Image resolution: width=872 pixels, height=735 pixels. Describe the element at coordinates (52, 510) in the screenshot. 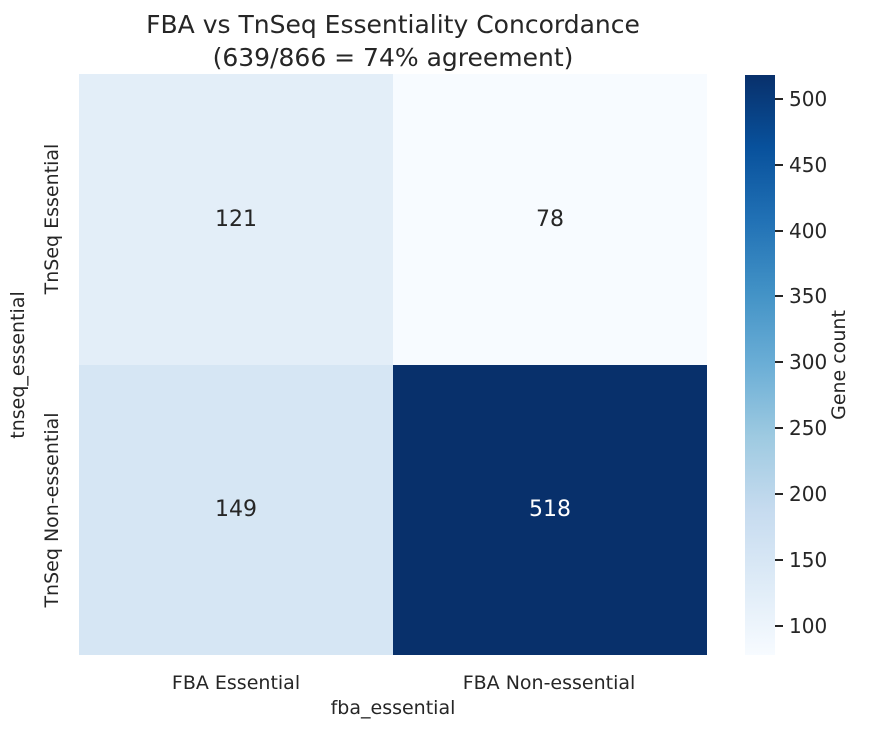

I see `y-tick-tnseq-non-essential: TnSeq Non-essential` at that location.